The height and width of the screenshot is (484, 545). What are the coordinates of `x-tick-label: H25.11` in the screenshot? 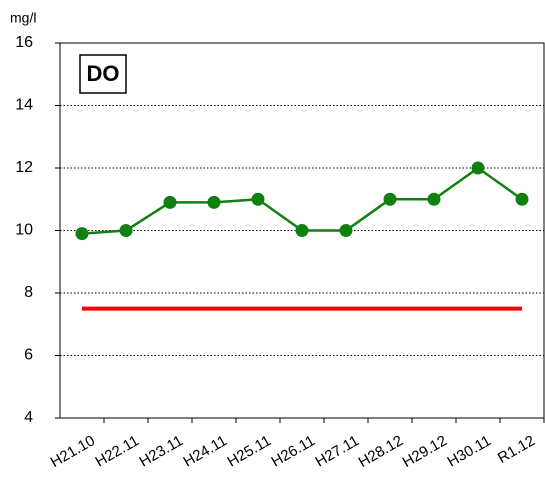 It's located at (249, 451).